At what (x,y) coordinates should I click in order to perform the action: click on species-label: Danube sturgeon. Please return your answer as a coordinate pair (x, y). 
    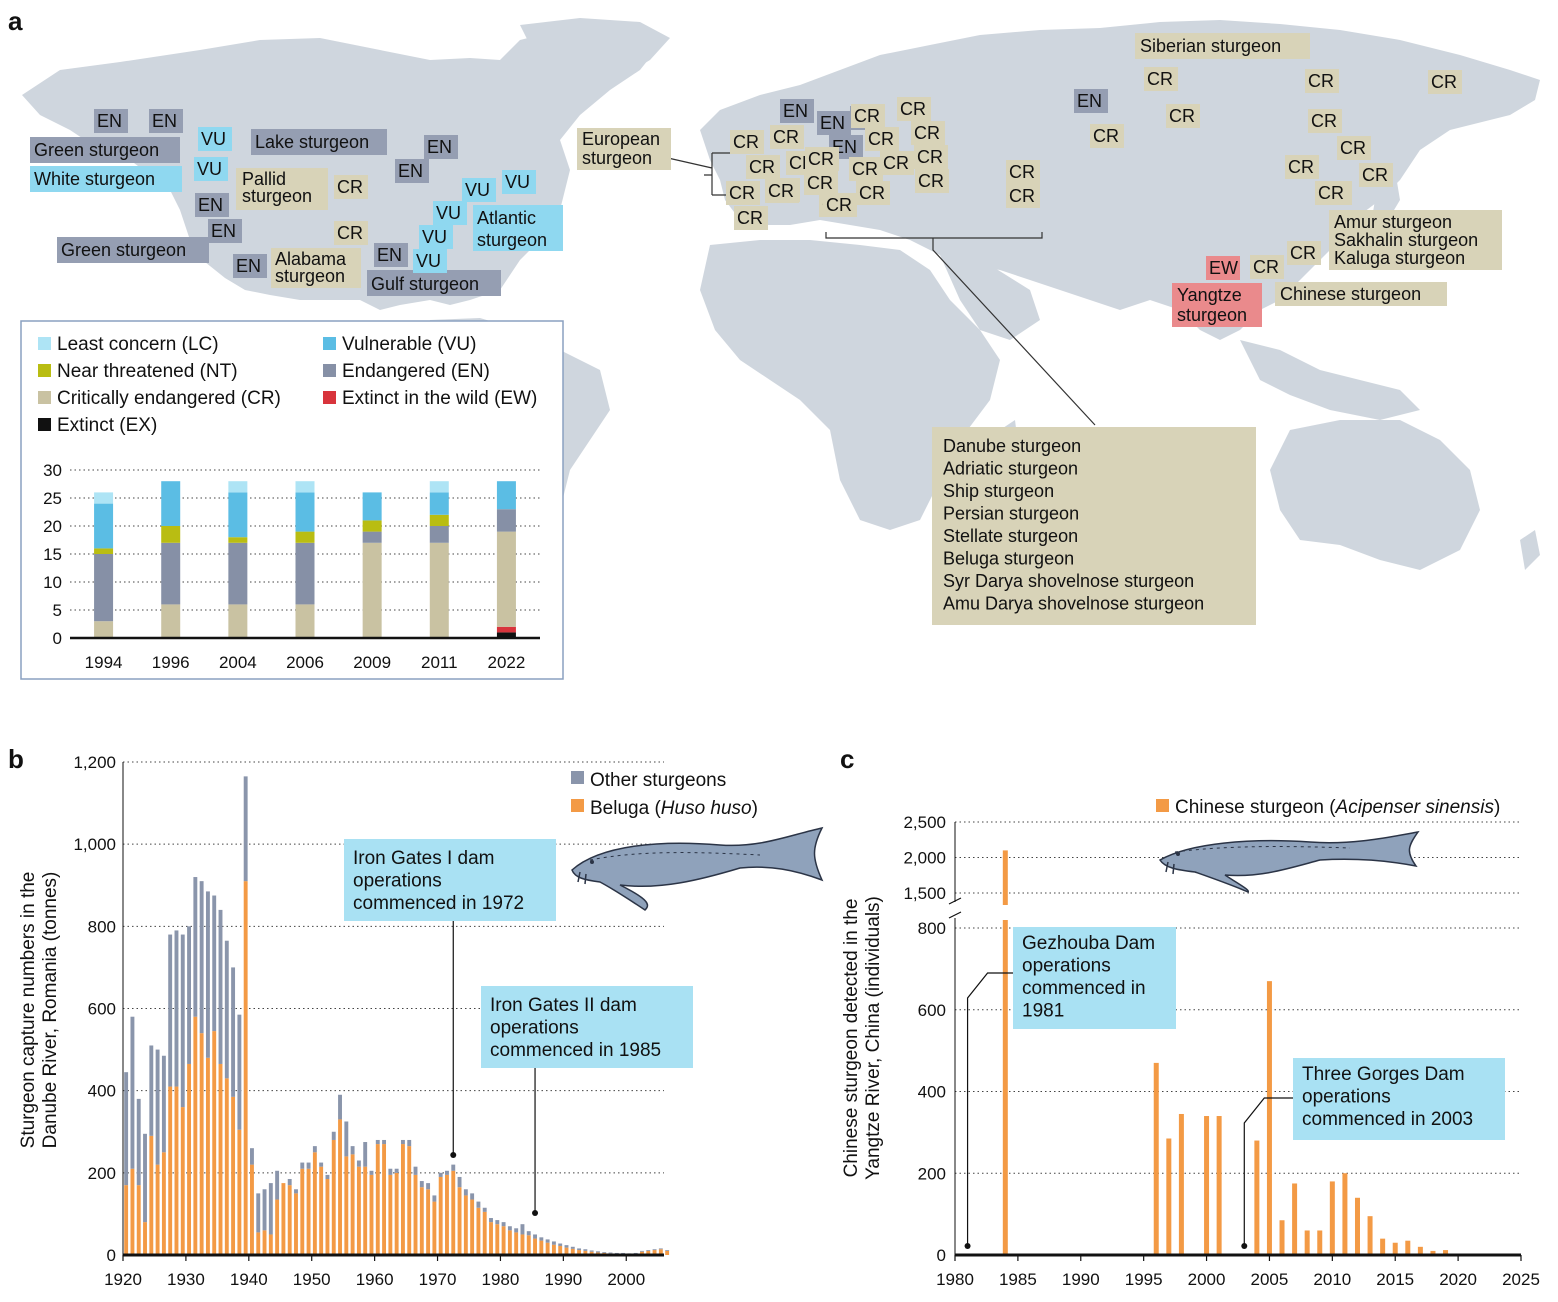
    Looking at the image, I should click on (1012, 446).